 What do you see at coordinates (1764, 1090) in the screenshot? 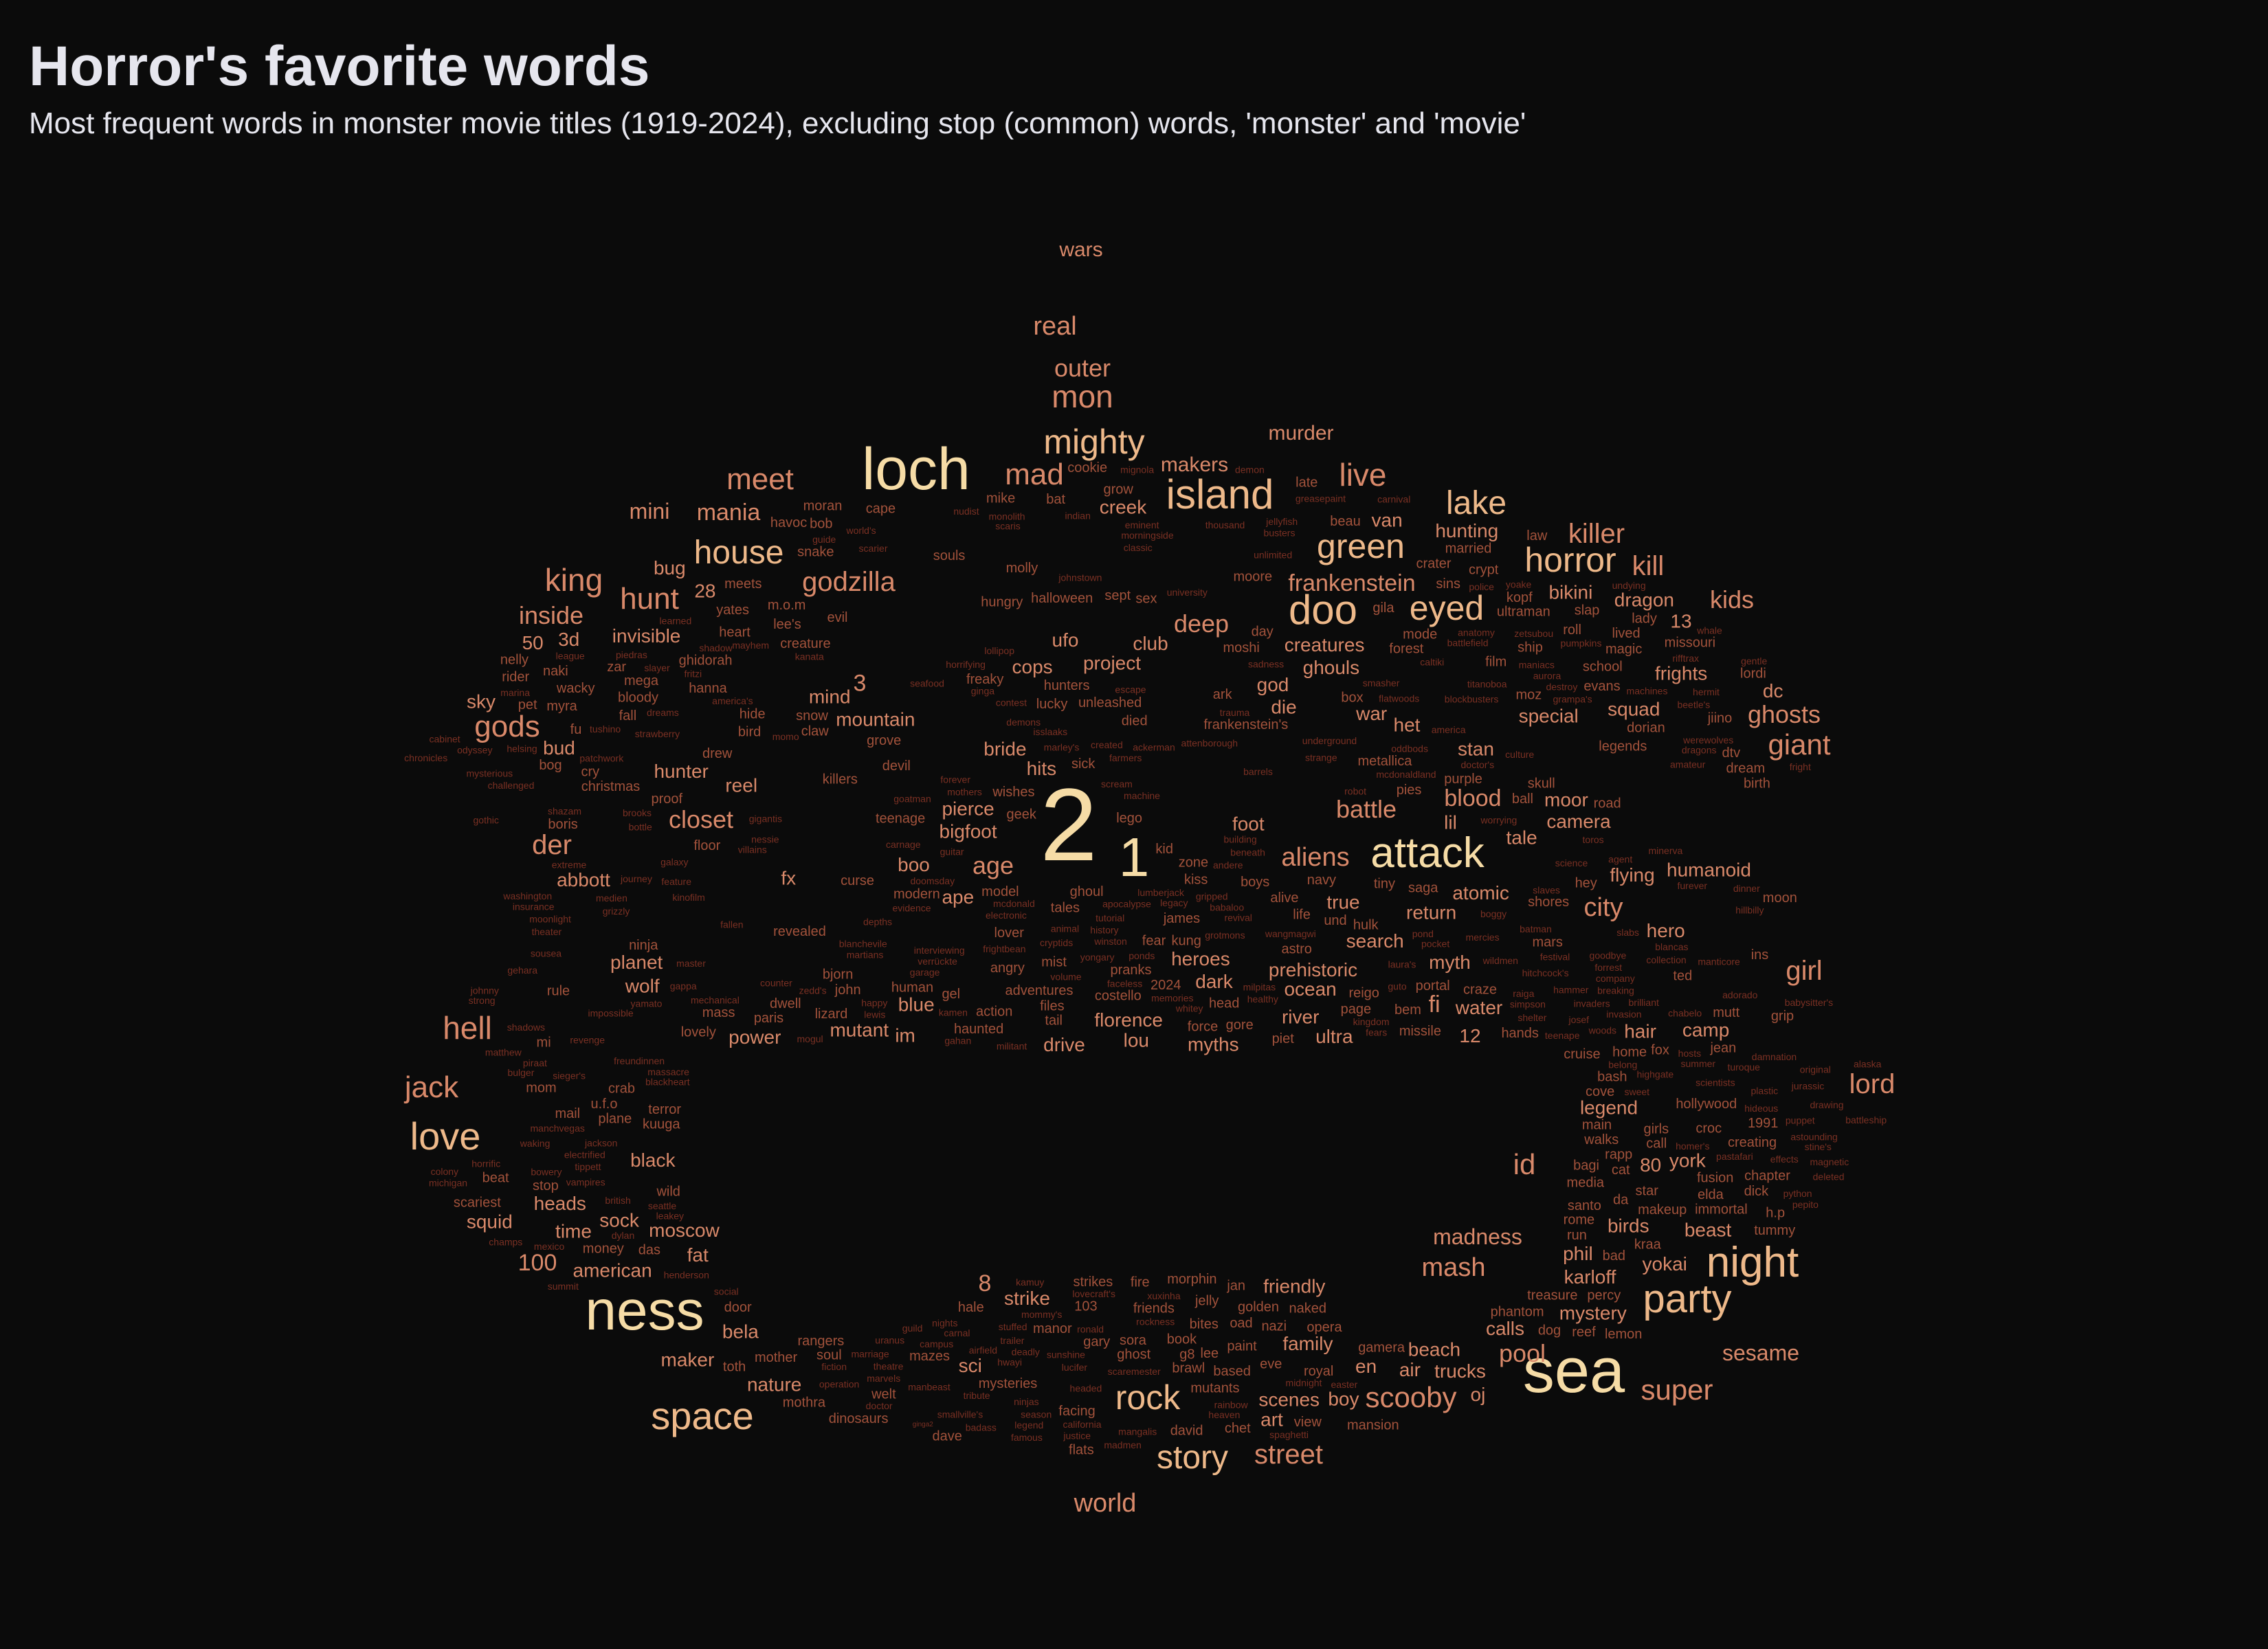
I see `word-431: plastic` at bounding box center [1764, 1090].